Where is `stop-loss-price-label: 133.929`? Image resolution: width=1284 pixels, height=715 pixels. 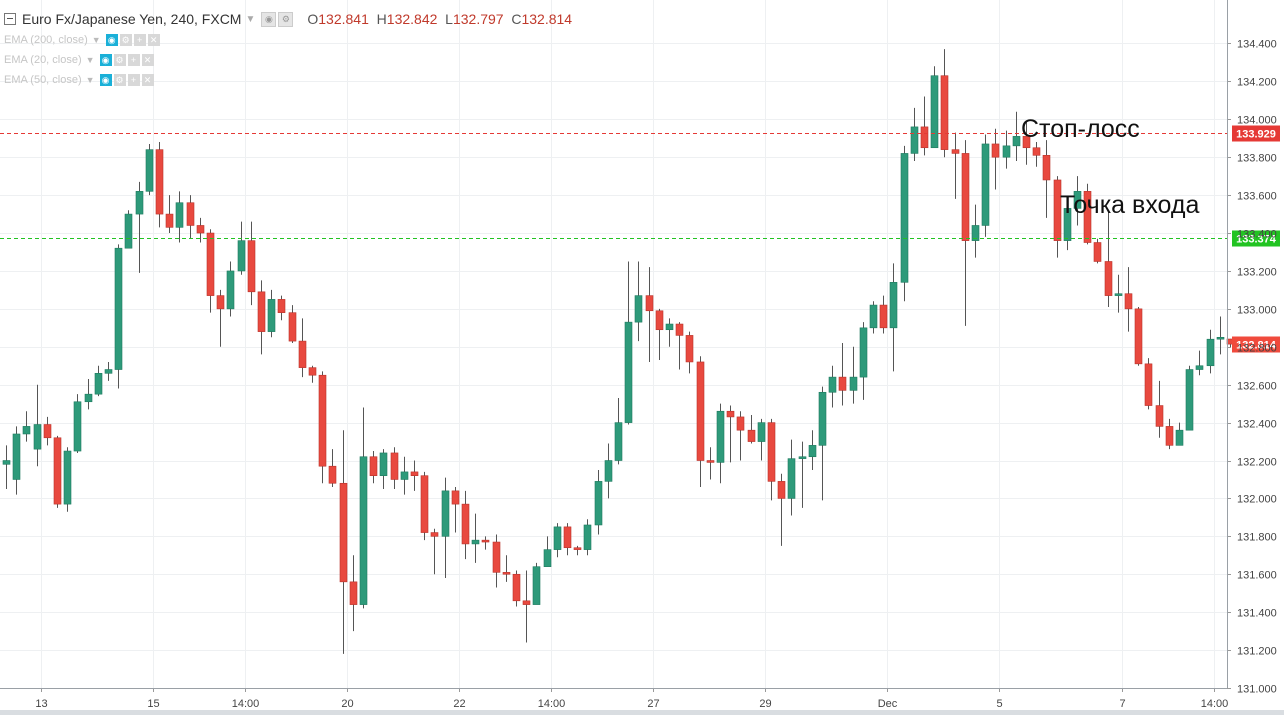
stop-loss-price-label: 133.929 is located at coordinates (1256, 135).